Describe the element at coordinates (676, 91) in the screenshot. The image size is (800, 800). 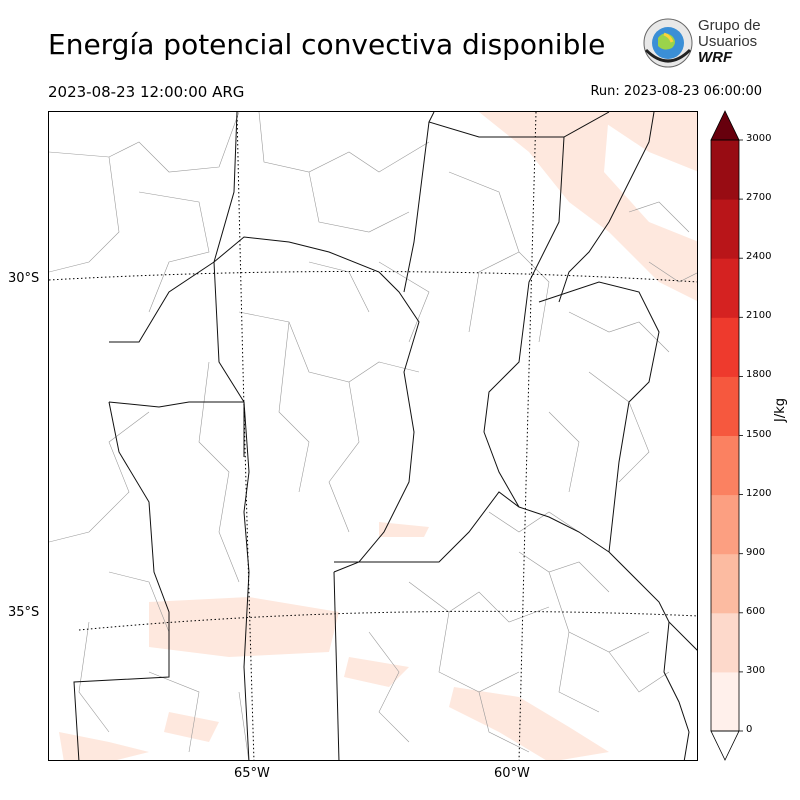
I see `run-time: Run: 2023-08-23 06:00:00` at that location.